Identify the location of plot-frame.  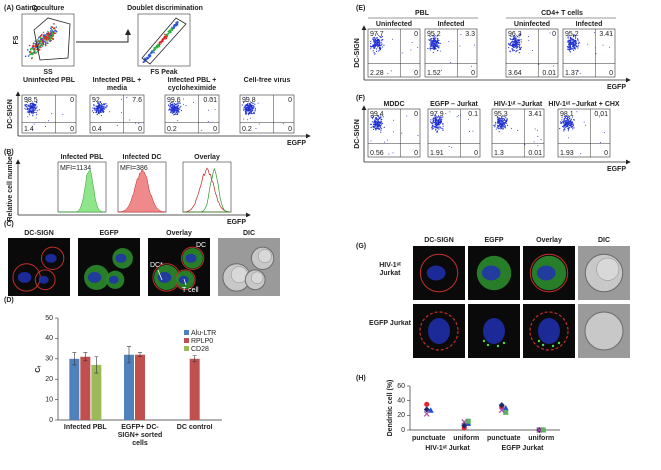
(49, 114).